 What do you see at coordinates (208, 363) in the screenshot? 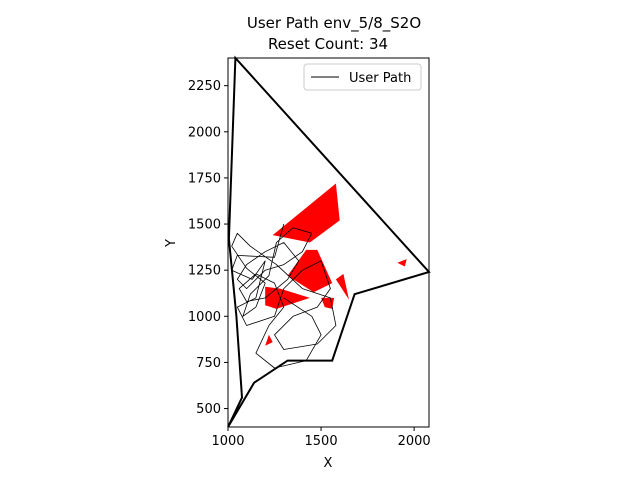
I see `y-tick-label: 750` at bounding box center [208, 363].